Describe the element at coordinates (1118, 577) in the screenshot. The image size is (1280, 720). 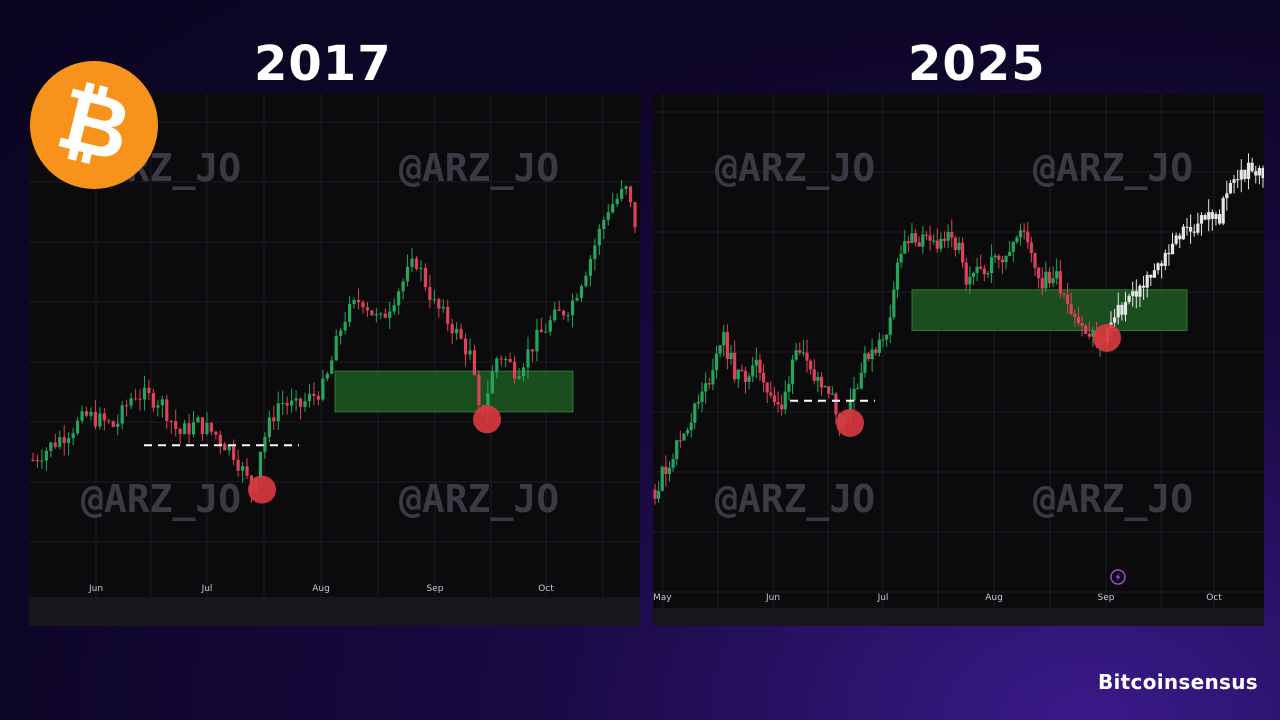
I see `lightning-bolt-shape` at that location.